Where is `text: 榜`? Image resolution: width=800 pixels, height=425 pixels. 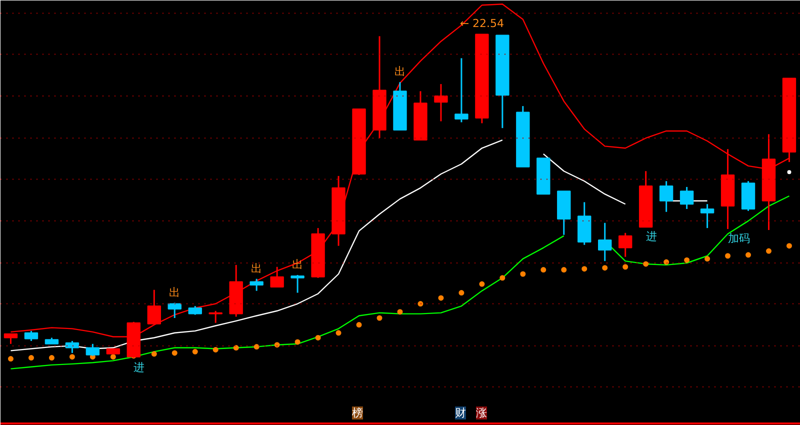 text: 榜 is located at coordinates (357, 413).